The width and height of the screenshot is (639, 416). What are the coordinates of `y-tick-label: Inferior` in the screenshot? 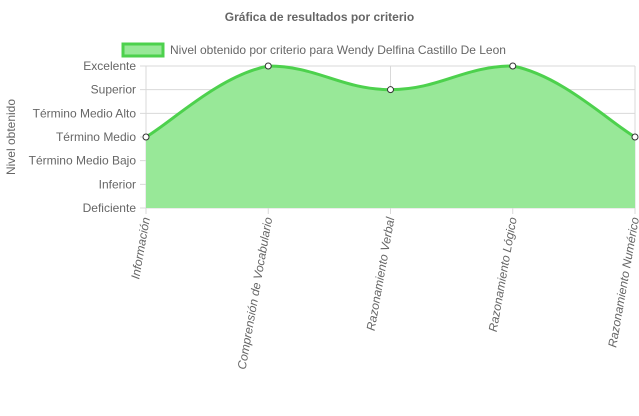 It's located at (117, 184).